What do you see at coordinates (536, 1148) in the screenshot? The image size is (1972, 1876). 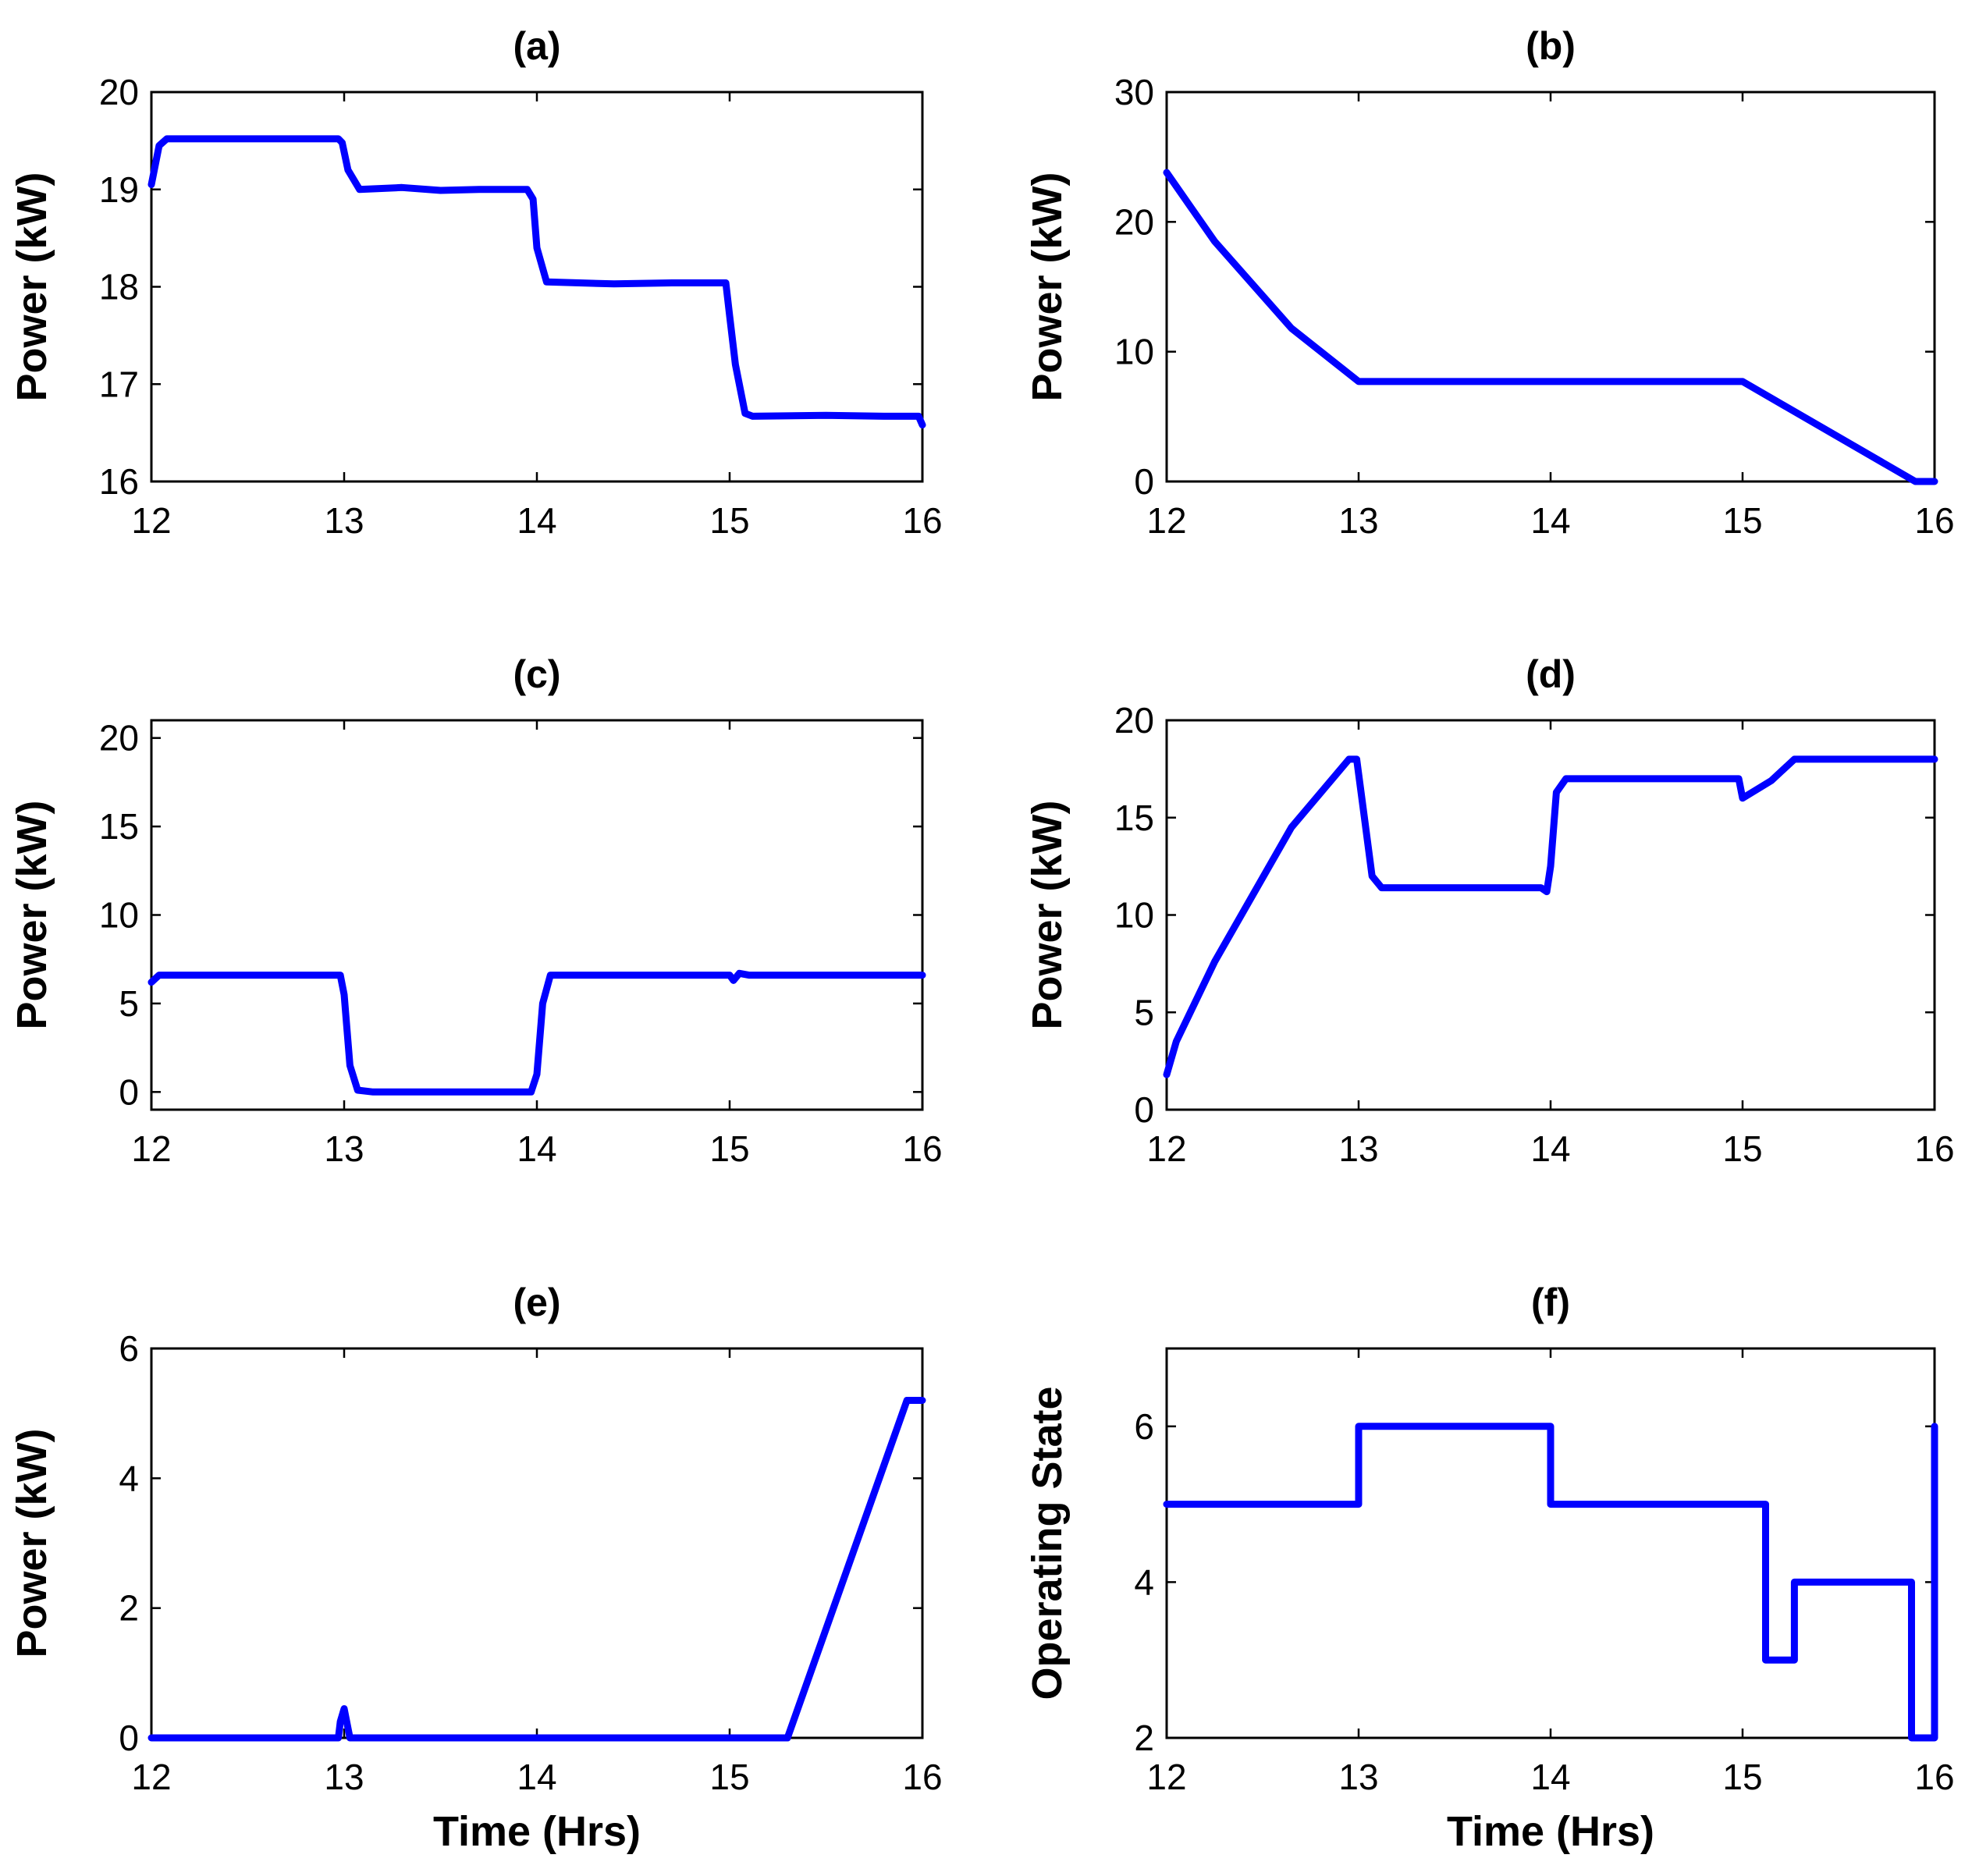 I see `x-tick-label-c: 14` at bounding box center [536, 1148].